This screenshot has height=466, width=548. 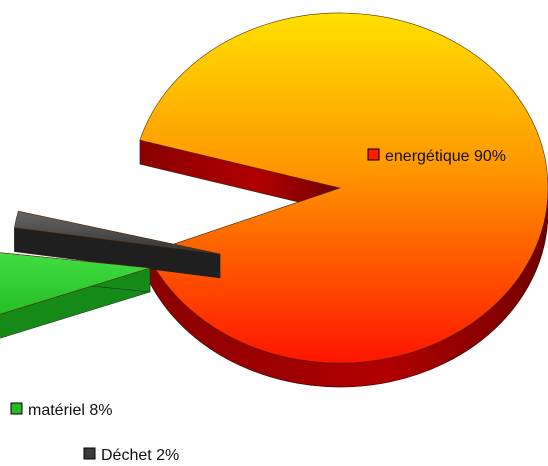 I want to click on legend-entry-0: energétique 90%, so click(x=436, y=156).